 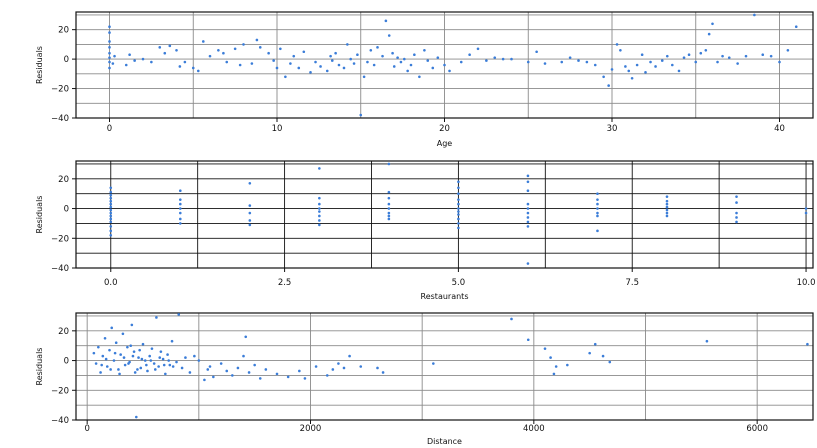 I want to click on x-tick-label: 10, so click(x=277, y=129).